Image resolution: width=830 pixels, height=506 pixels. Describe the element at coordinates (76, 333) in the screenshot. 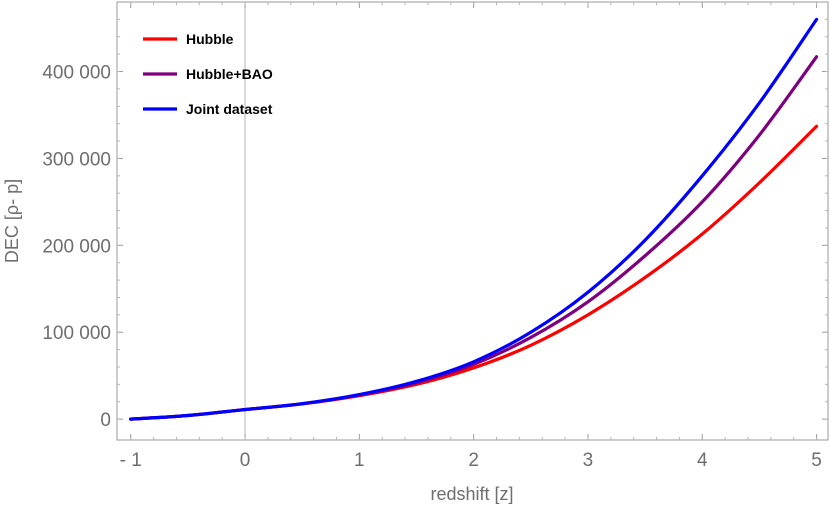

I see `y-tick-label: 100 000` at that location.